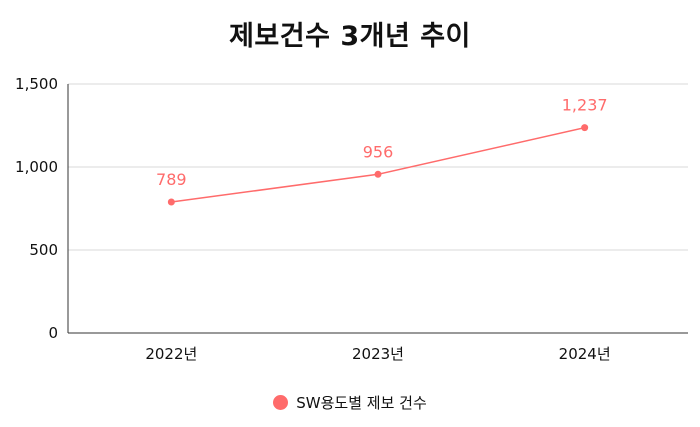  I want to click on legend-swatch, so click(281, 402).